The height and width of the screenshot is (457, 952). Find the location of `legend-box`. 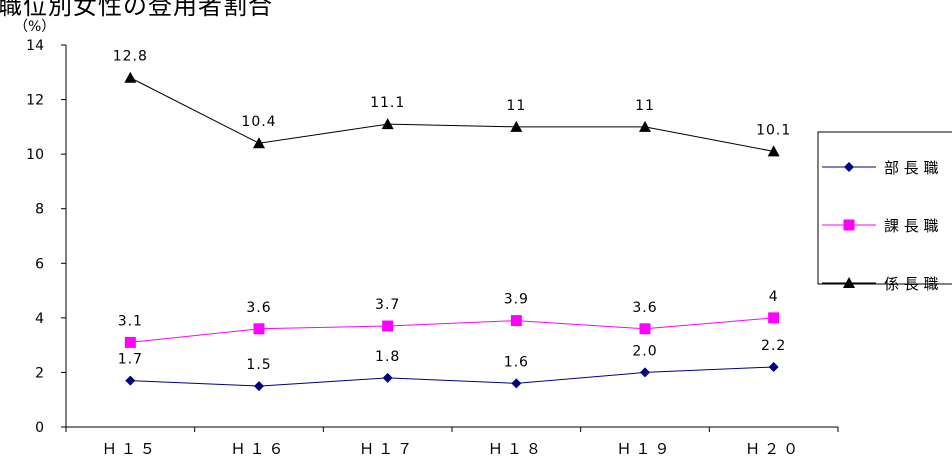

legend-box is located at coordinates (884, 208).